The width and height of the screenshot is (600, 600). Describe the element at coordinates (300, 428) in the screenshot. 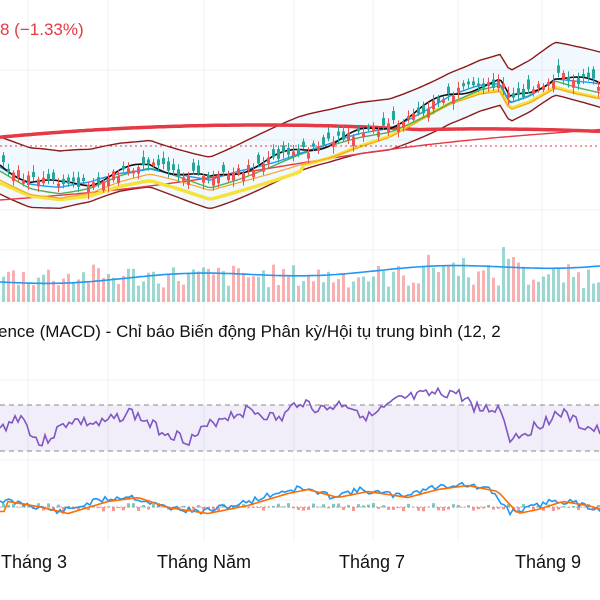

I see `rsi-band` at that location.